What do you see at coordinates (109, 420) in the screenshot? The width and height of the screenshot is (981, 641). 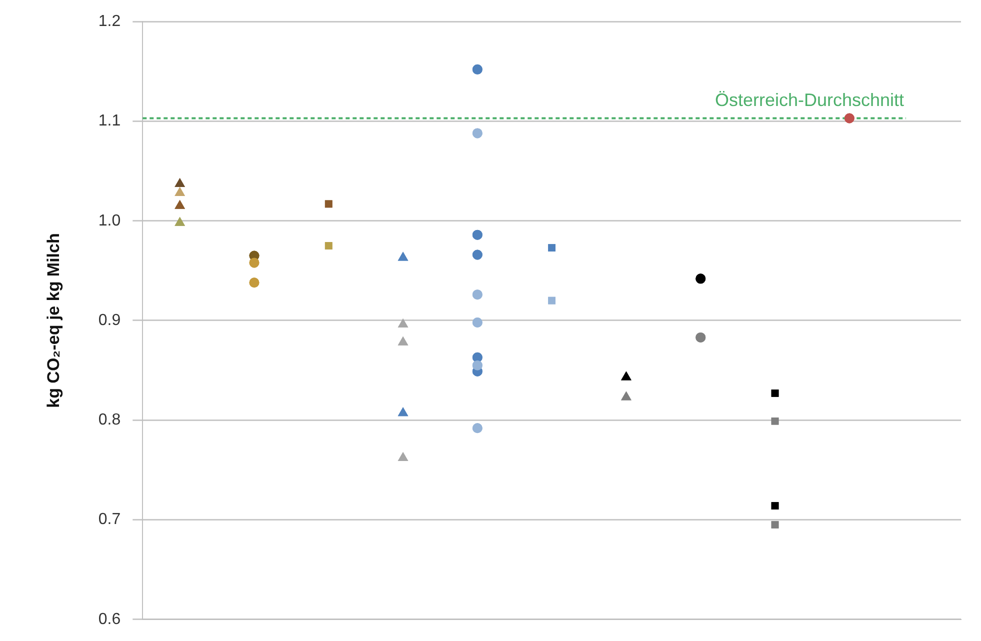 I see `y-tick-label: 0.8` at bounding box center [109, 420].